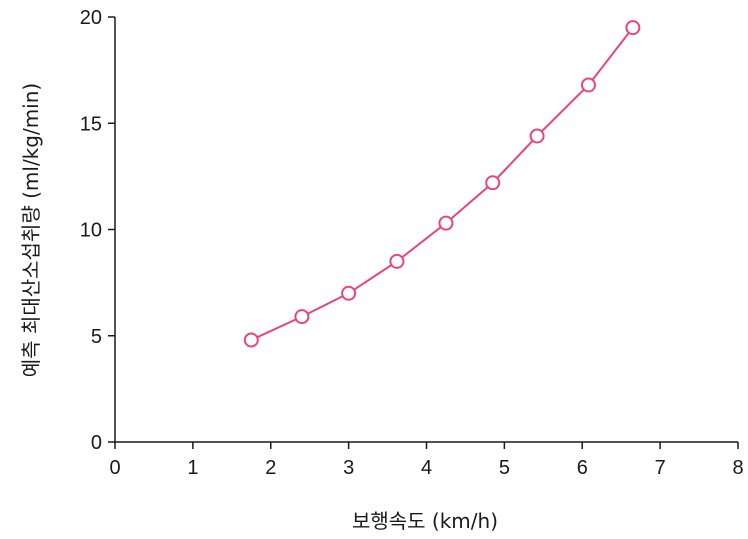  What do you see at coordinates (91, 124) in the screenshot?
I see `y-tick-label: 15` at bounding box center [91, 124].